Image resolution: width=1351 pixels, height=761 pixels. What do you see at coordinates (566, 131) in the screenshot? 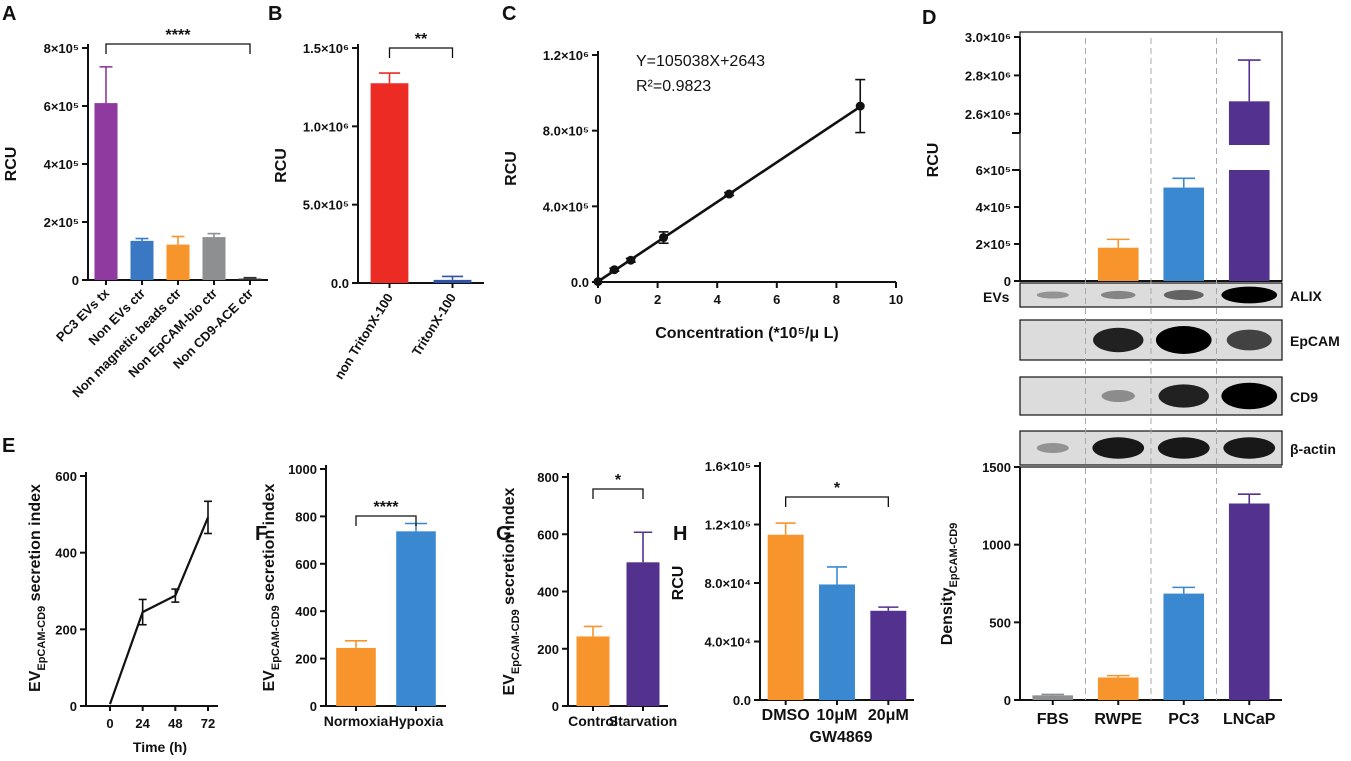
I see `y-tick-label: 8.0×10⁵` at bounding box center [566, 131].